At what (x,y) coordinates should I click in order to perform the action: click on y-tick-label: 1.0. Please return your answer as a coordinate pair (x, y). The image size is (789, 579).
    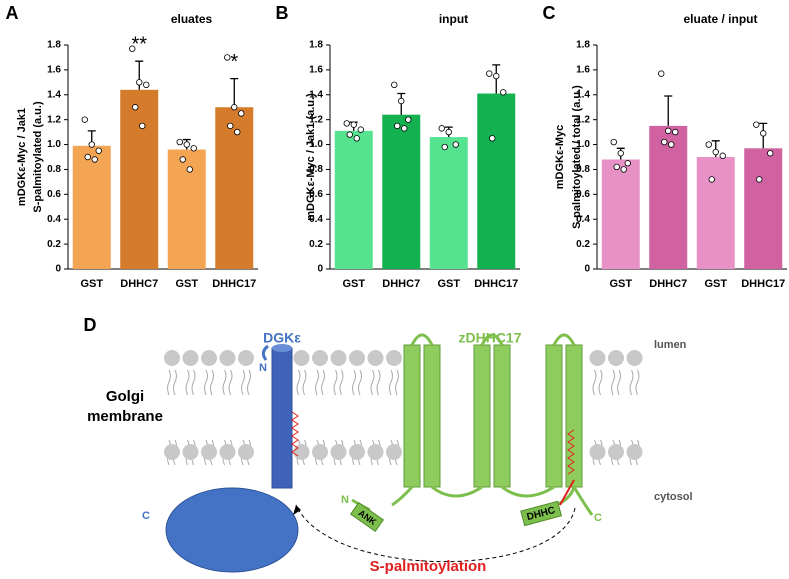
    Looking at the image, I should click on (316, 144).